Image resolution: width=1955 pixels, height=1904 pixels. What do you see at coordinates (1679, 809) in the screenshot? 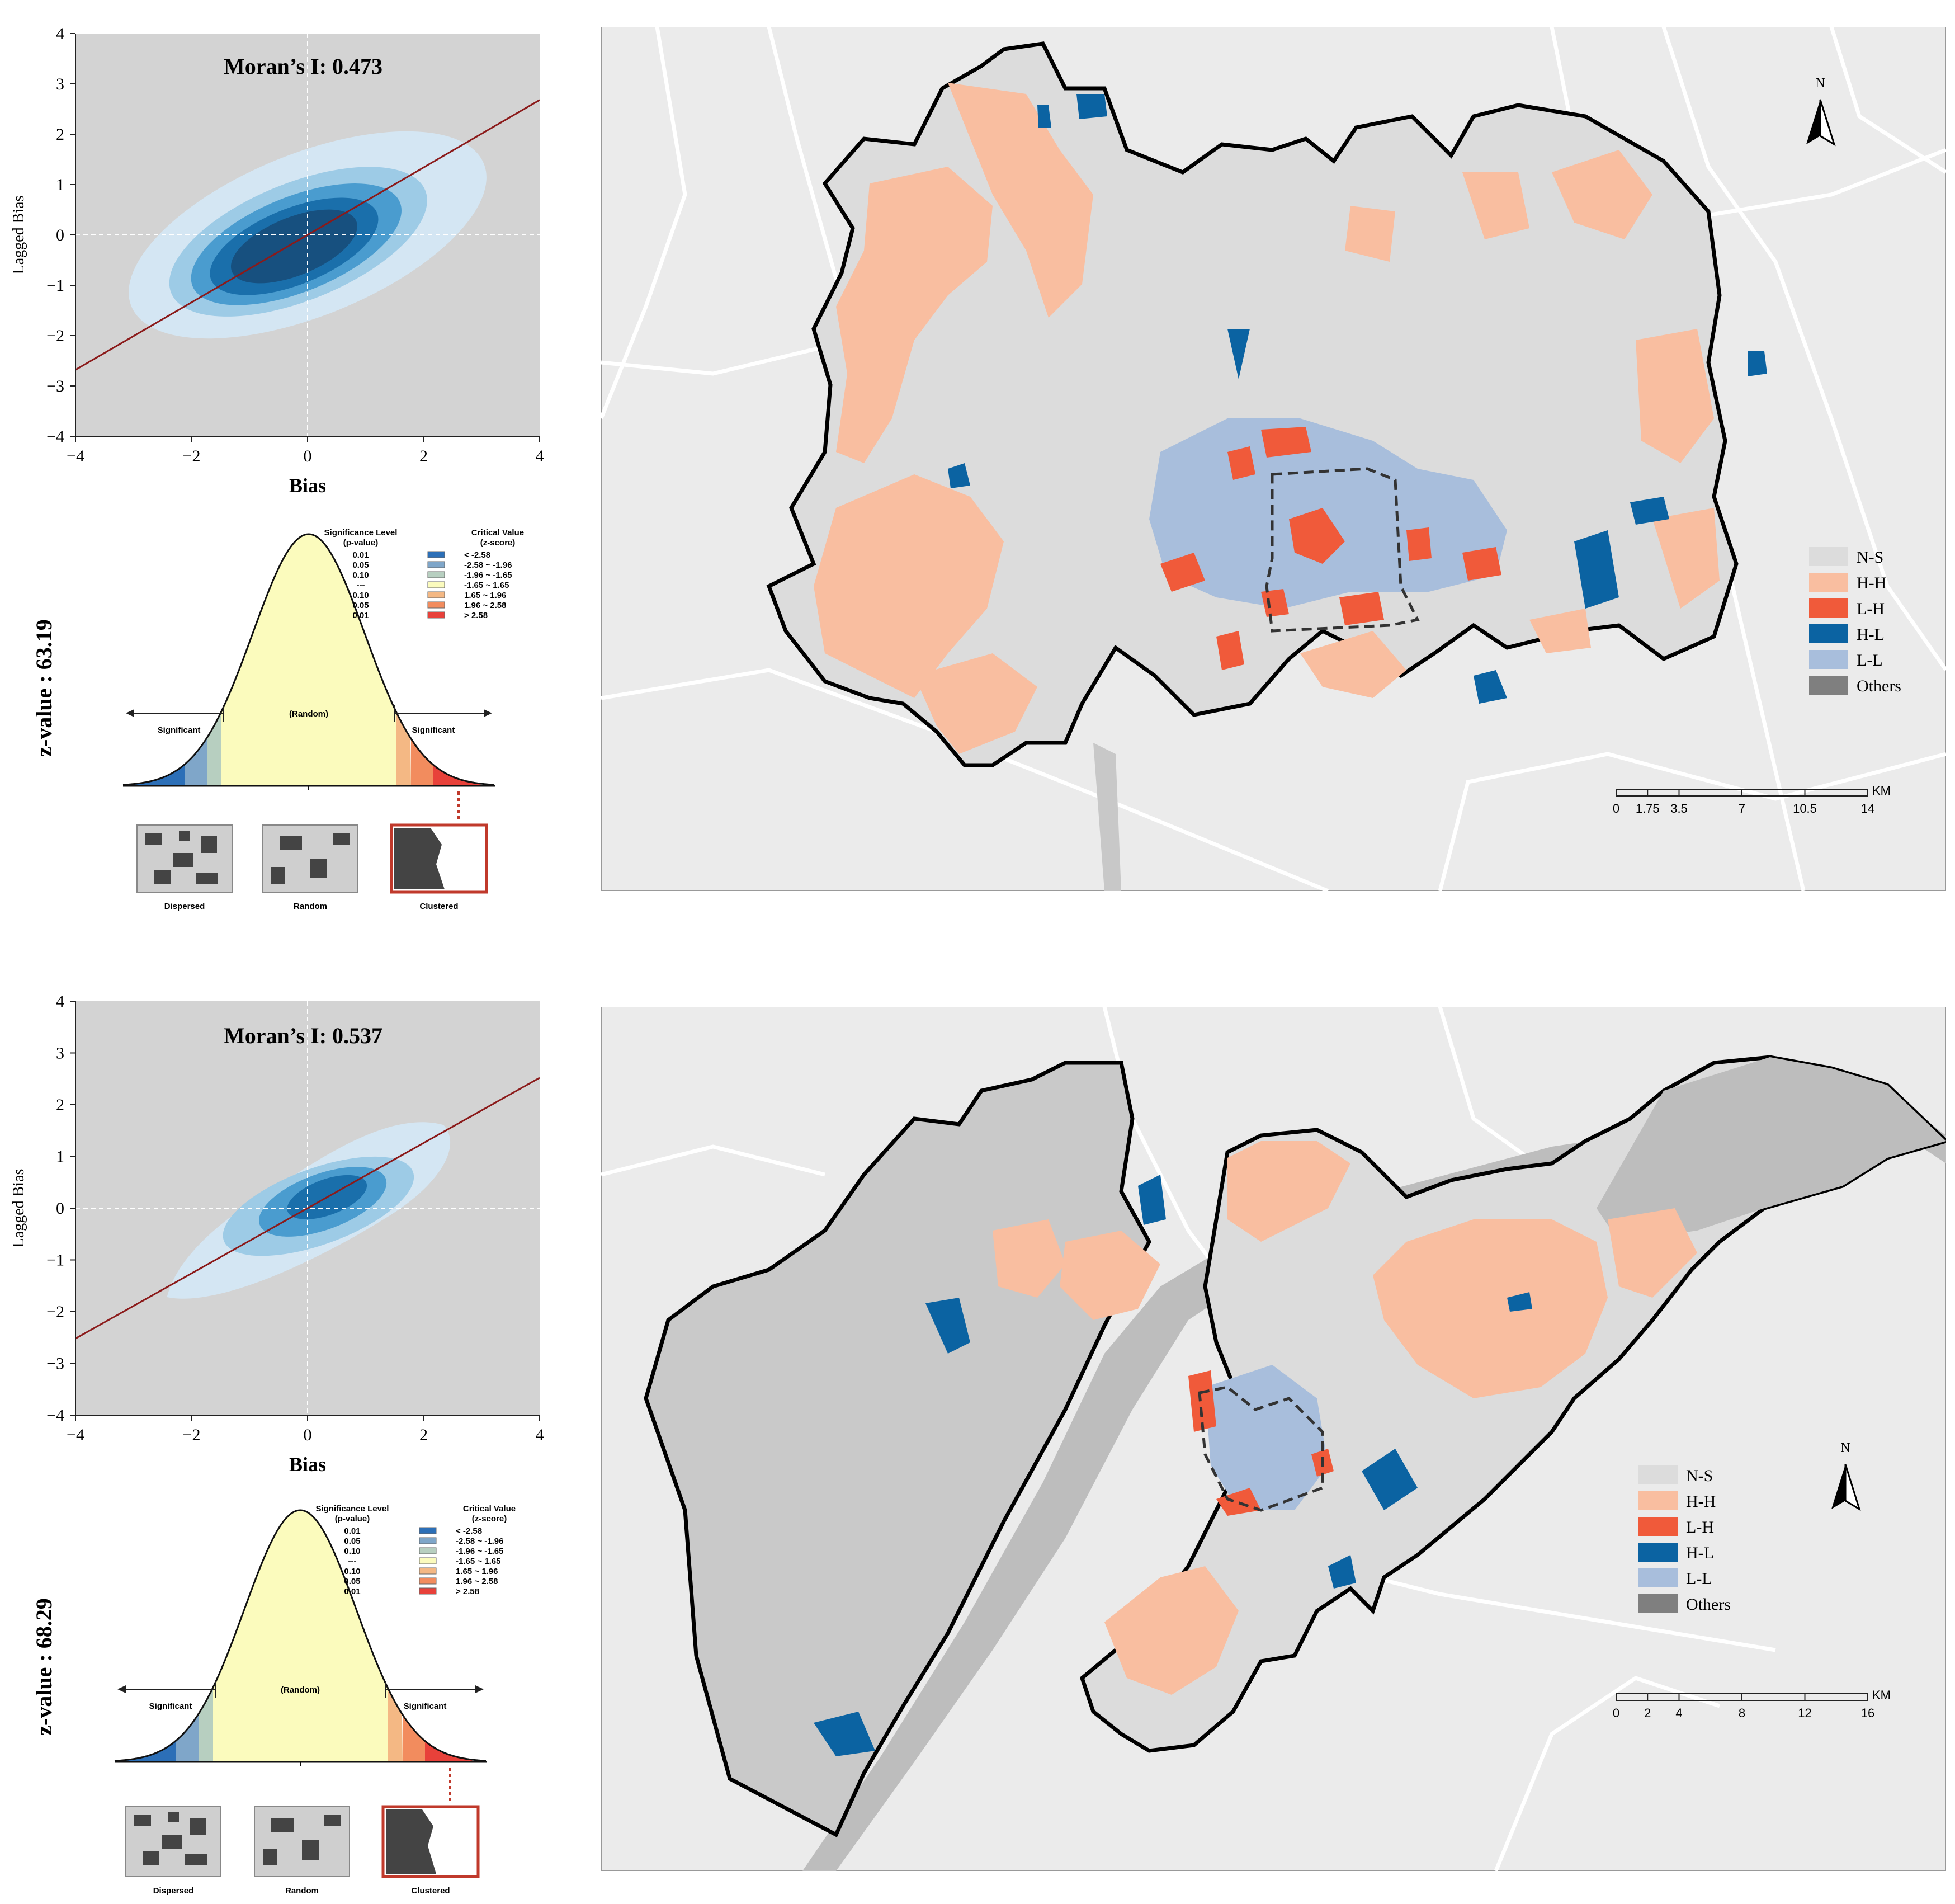
I see `scale-tick-label: 3.5` at bounding box center [1679, 809].